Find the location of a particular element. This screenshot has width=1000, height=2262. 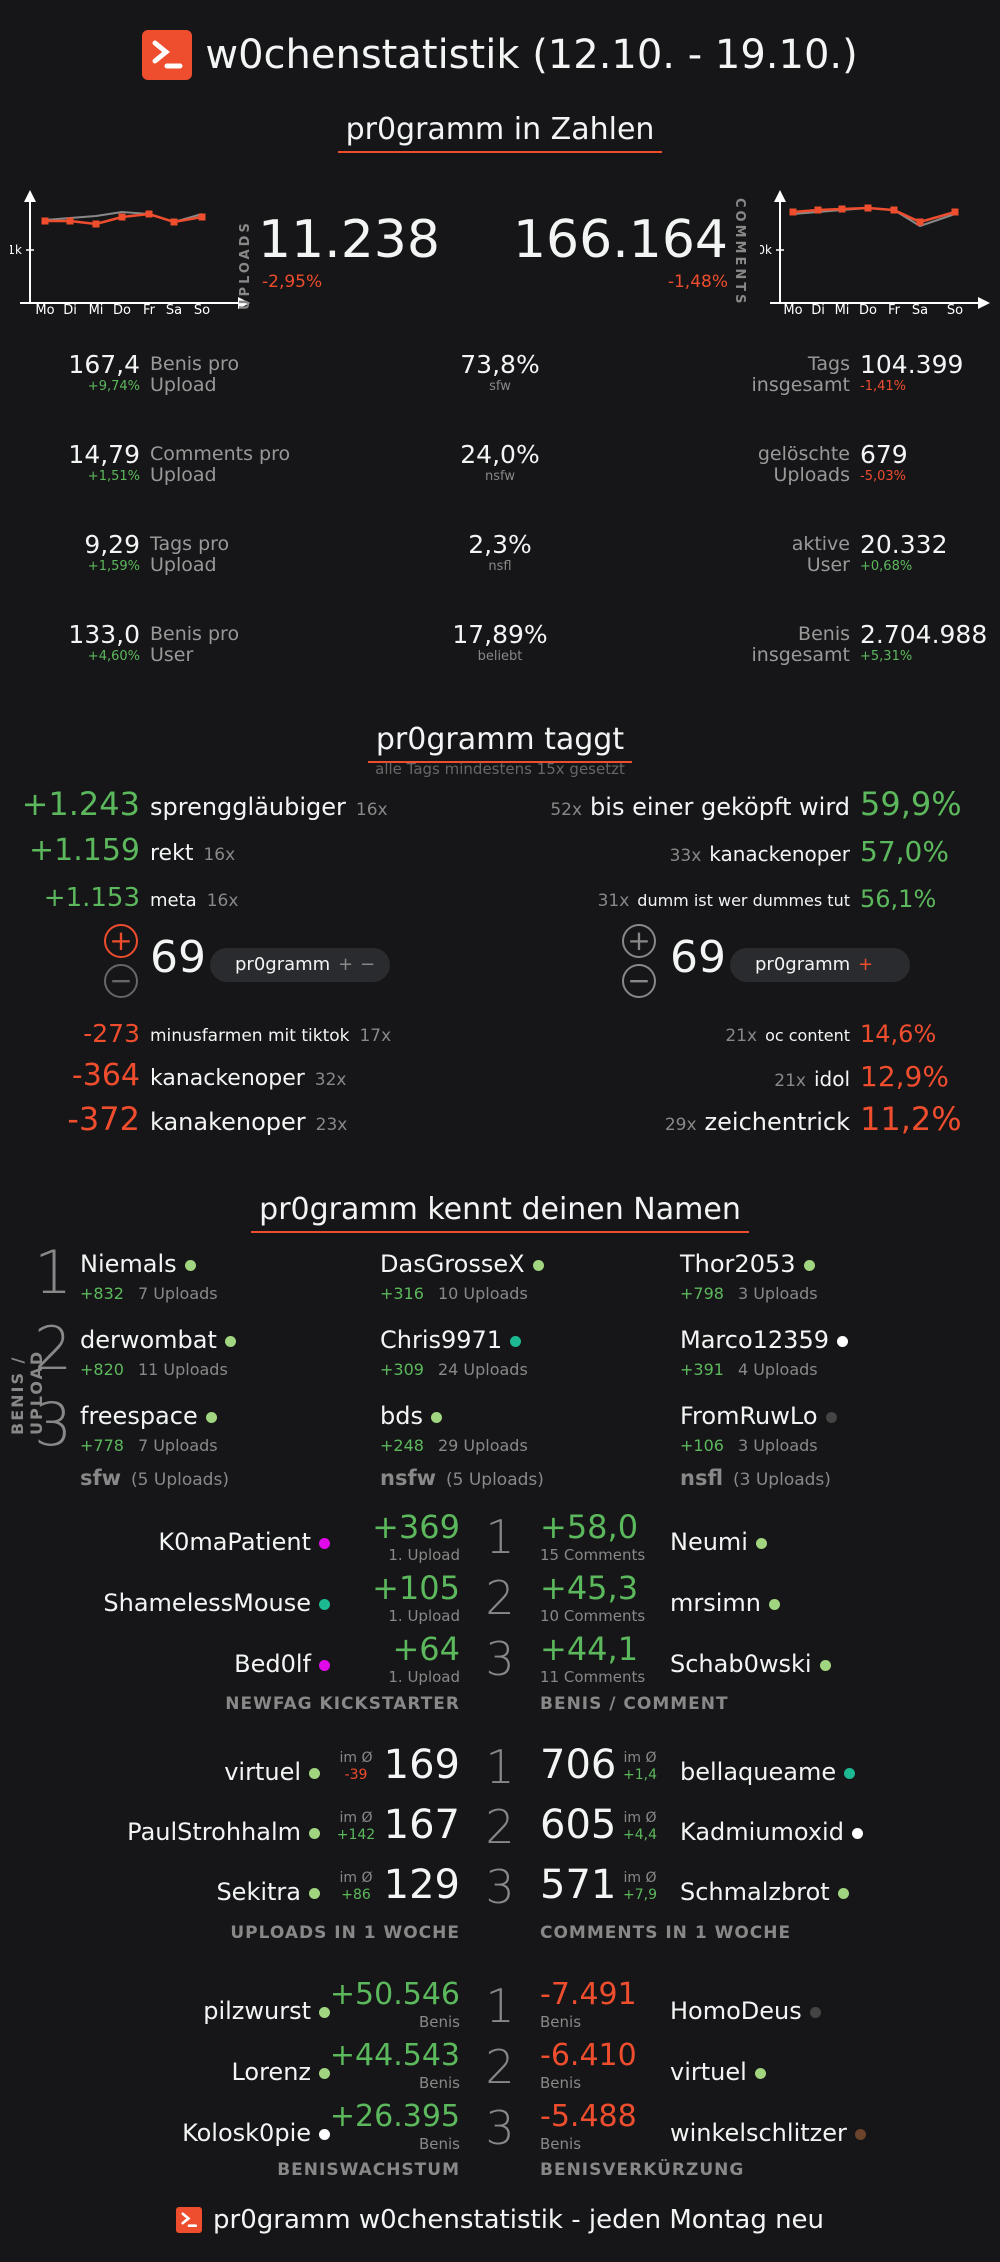

tag-name: meta is located at coordinates (173, 900).